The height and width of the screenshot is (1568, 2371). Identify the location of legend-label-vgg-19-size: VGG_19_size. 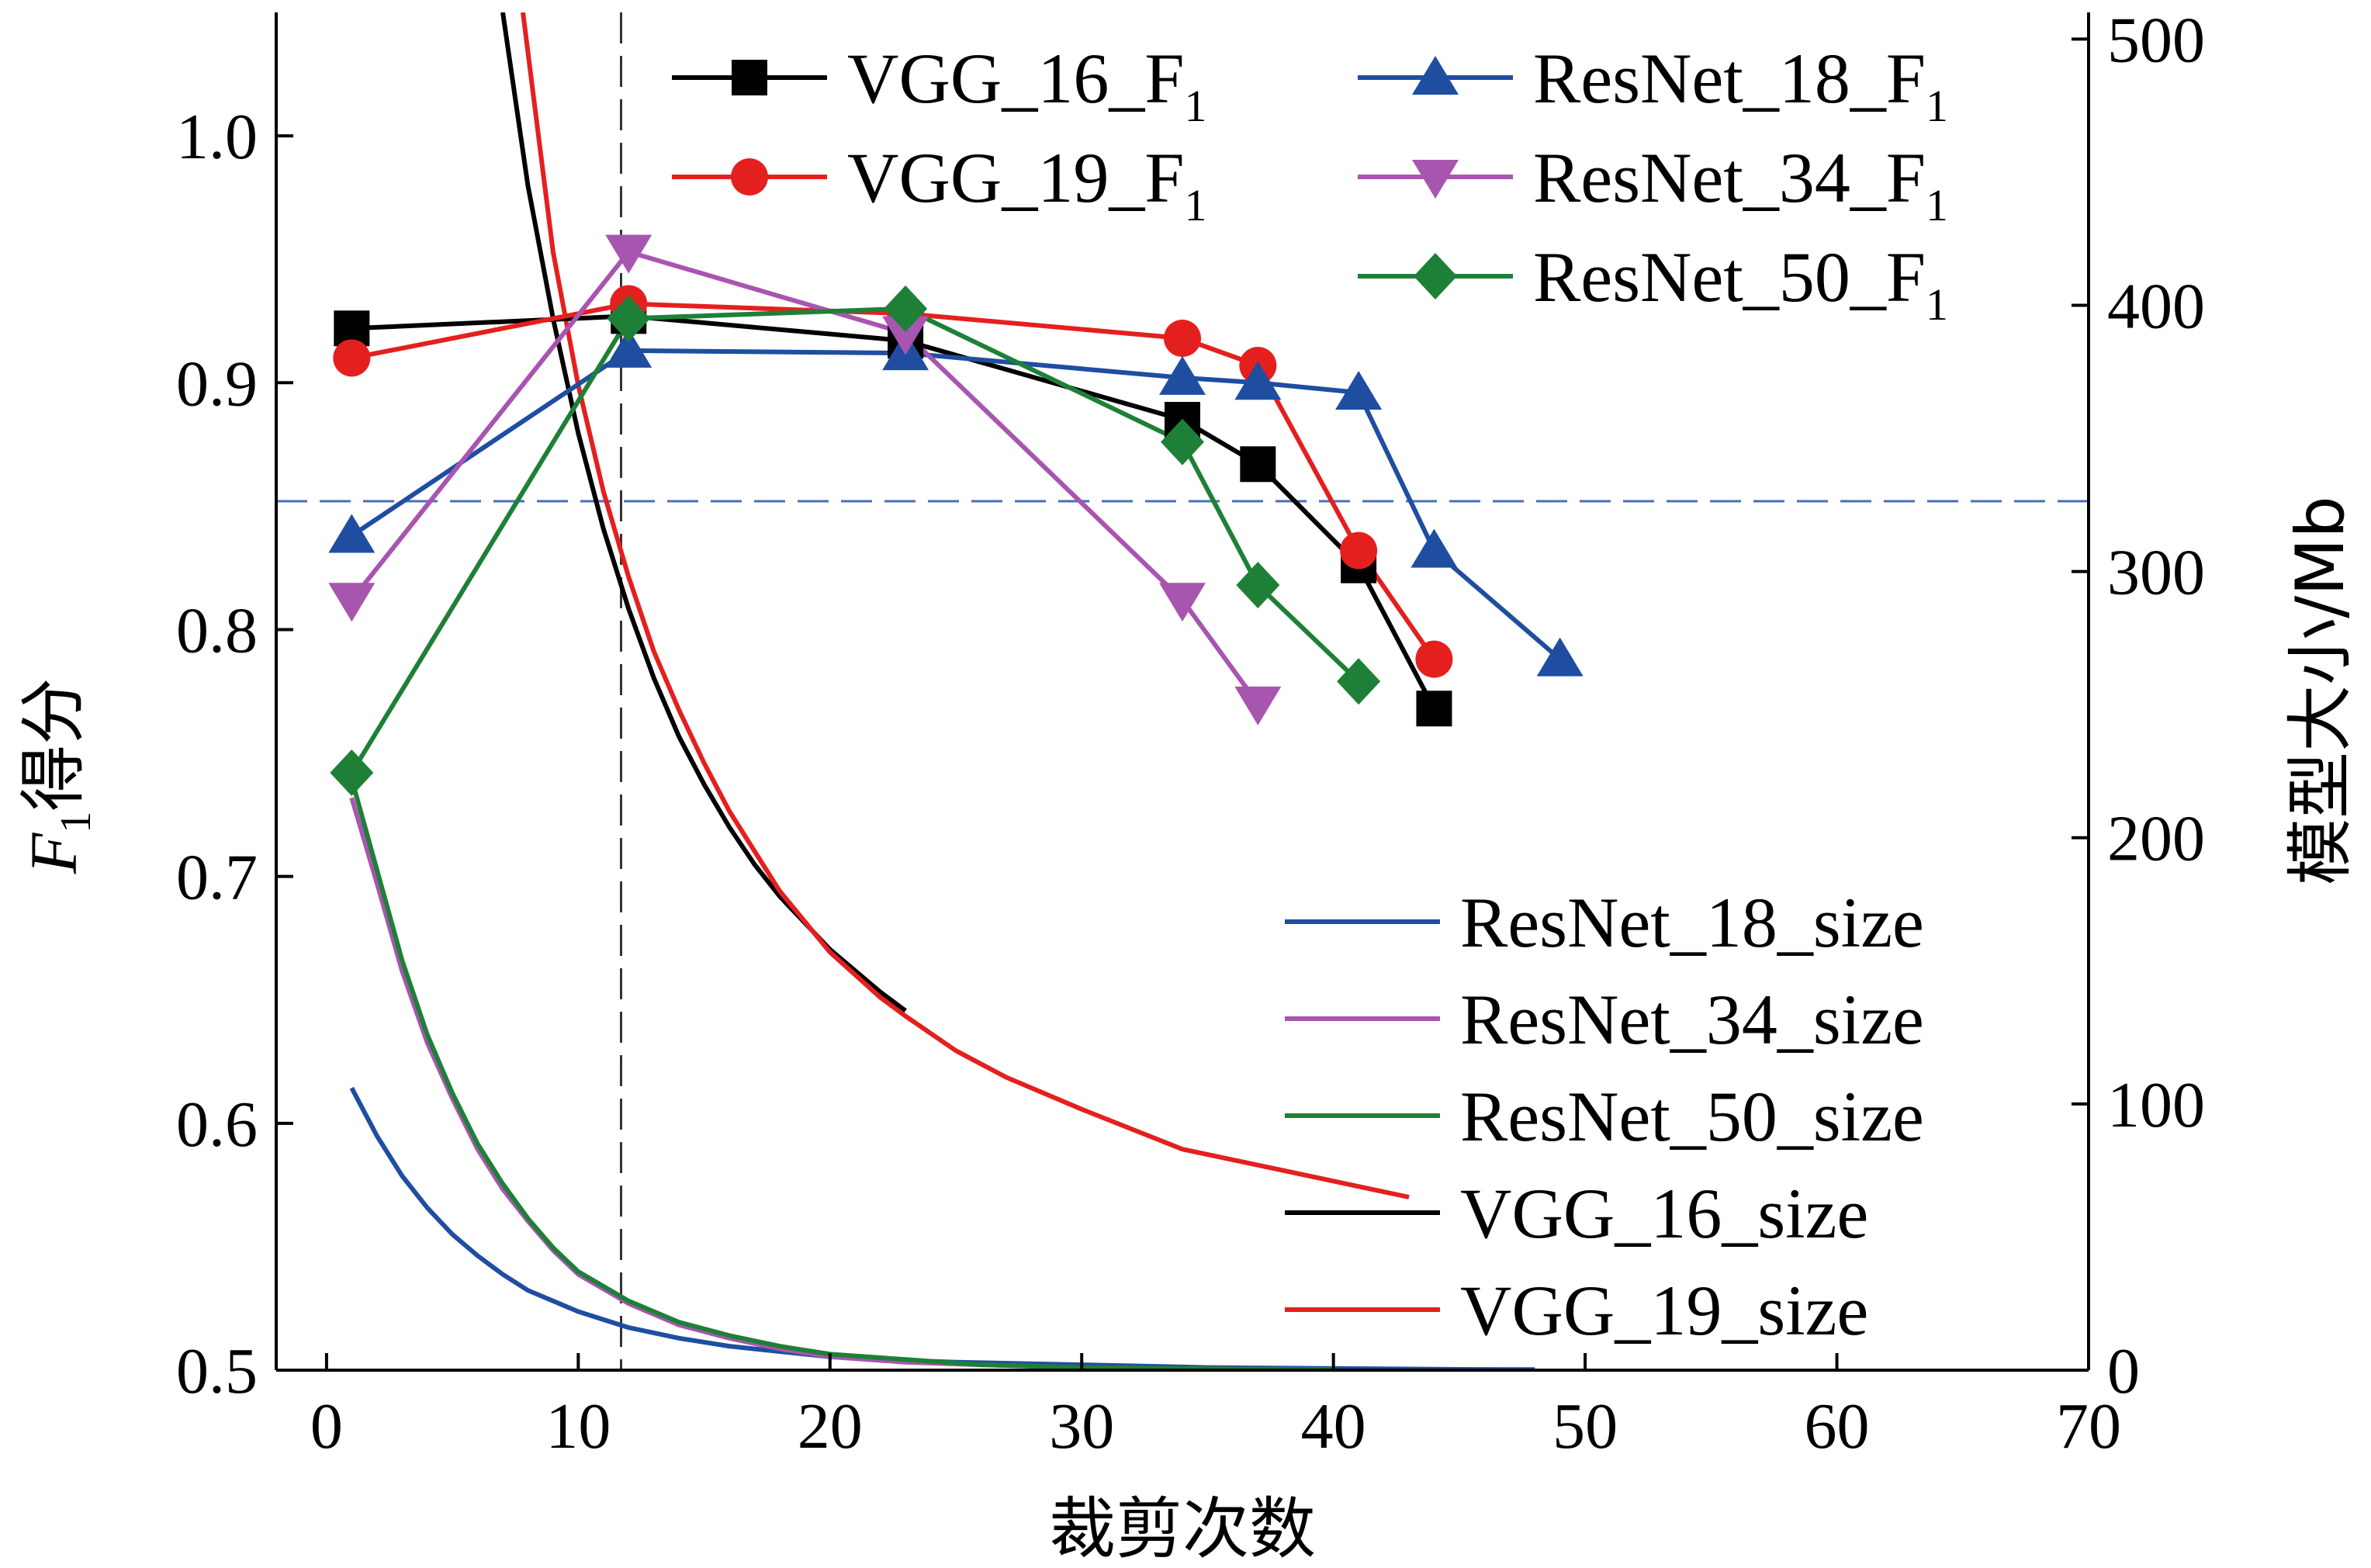
(1664, 1311).